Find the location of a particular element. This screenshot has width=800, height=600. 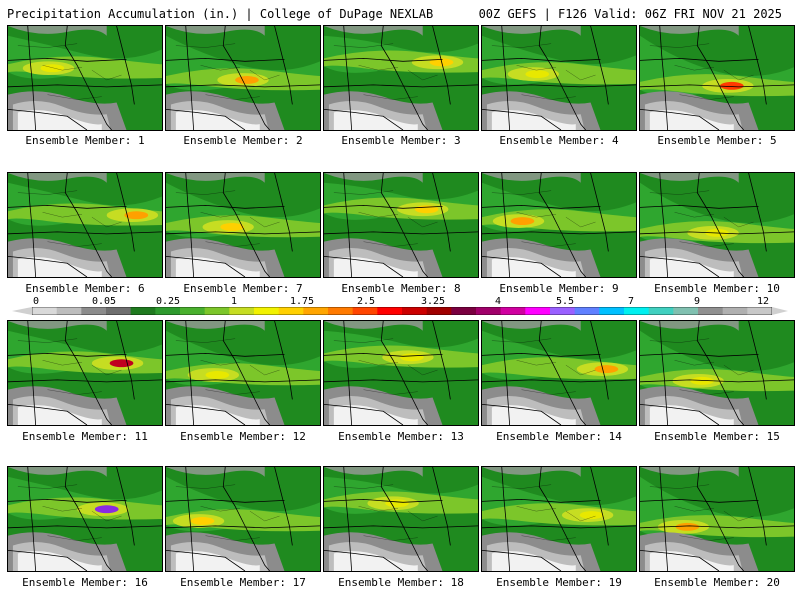

colorbar is located at coordinates (402, 311).